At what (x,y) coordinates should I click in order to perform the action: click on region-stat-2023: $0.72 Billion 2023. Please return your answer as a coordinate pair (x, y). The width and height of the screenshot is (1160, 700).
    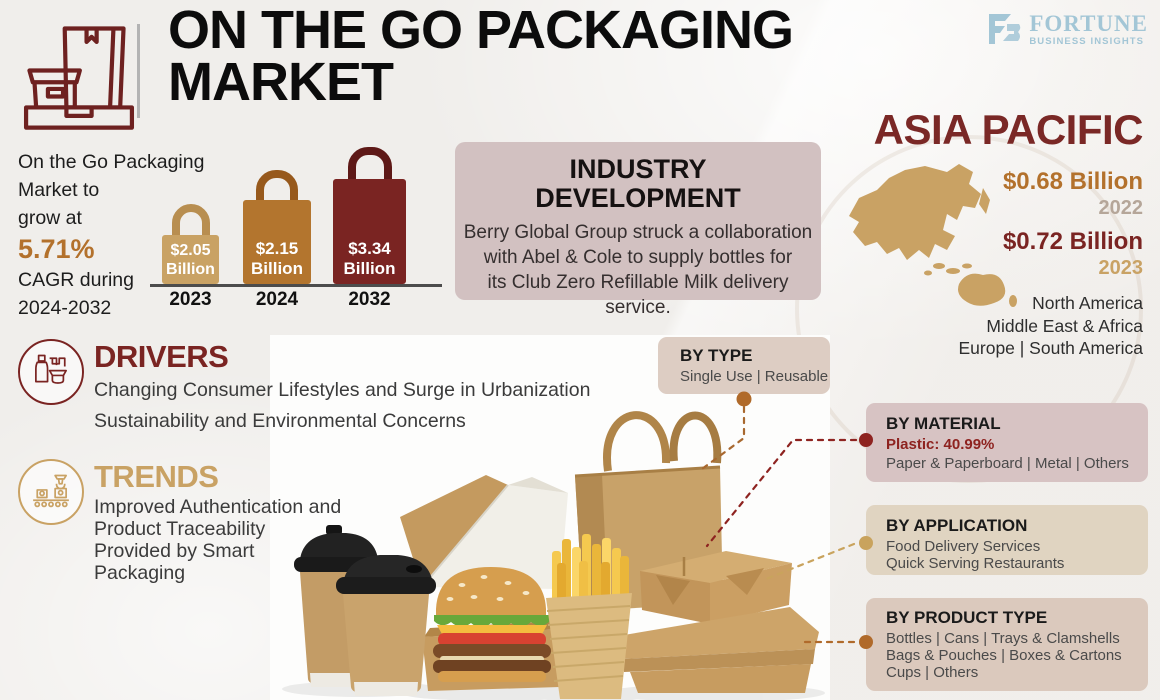
    Looking at the image, I should click on (1073, 254).